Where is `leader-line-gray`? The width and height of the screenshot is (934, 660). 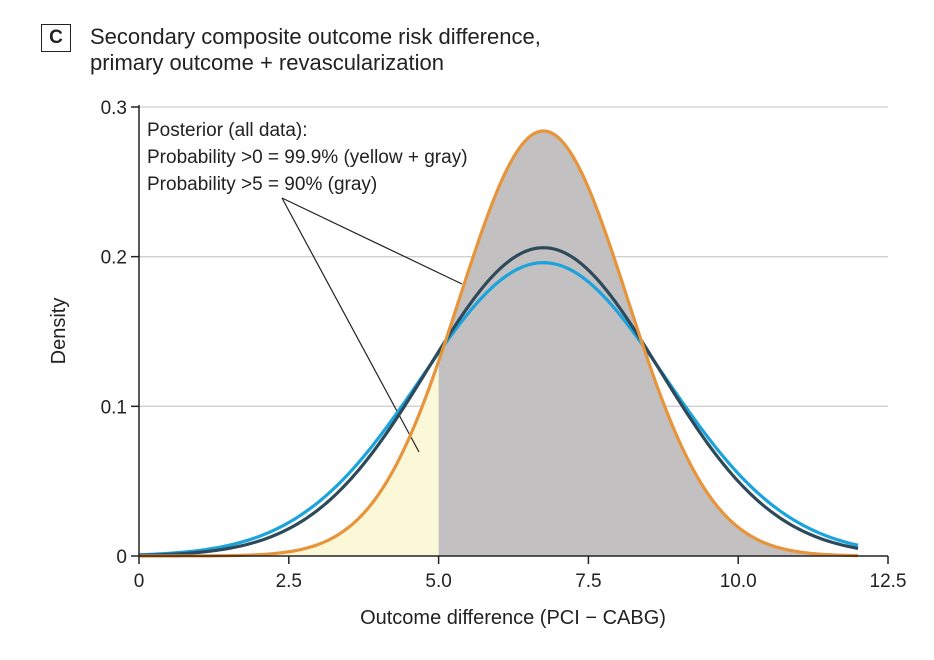 leader-line-gray is located at coordinates (372, 241).